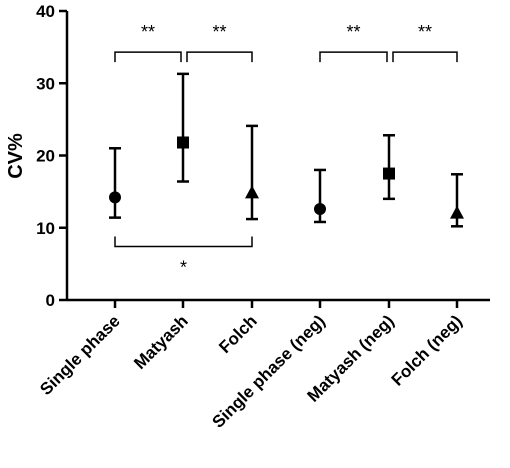  I want to click on y-tick-label: 10, so click(45, 228).